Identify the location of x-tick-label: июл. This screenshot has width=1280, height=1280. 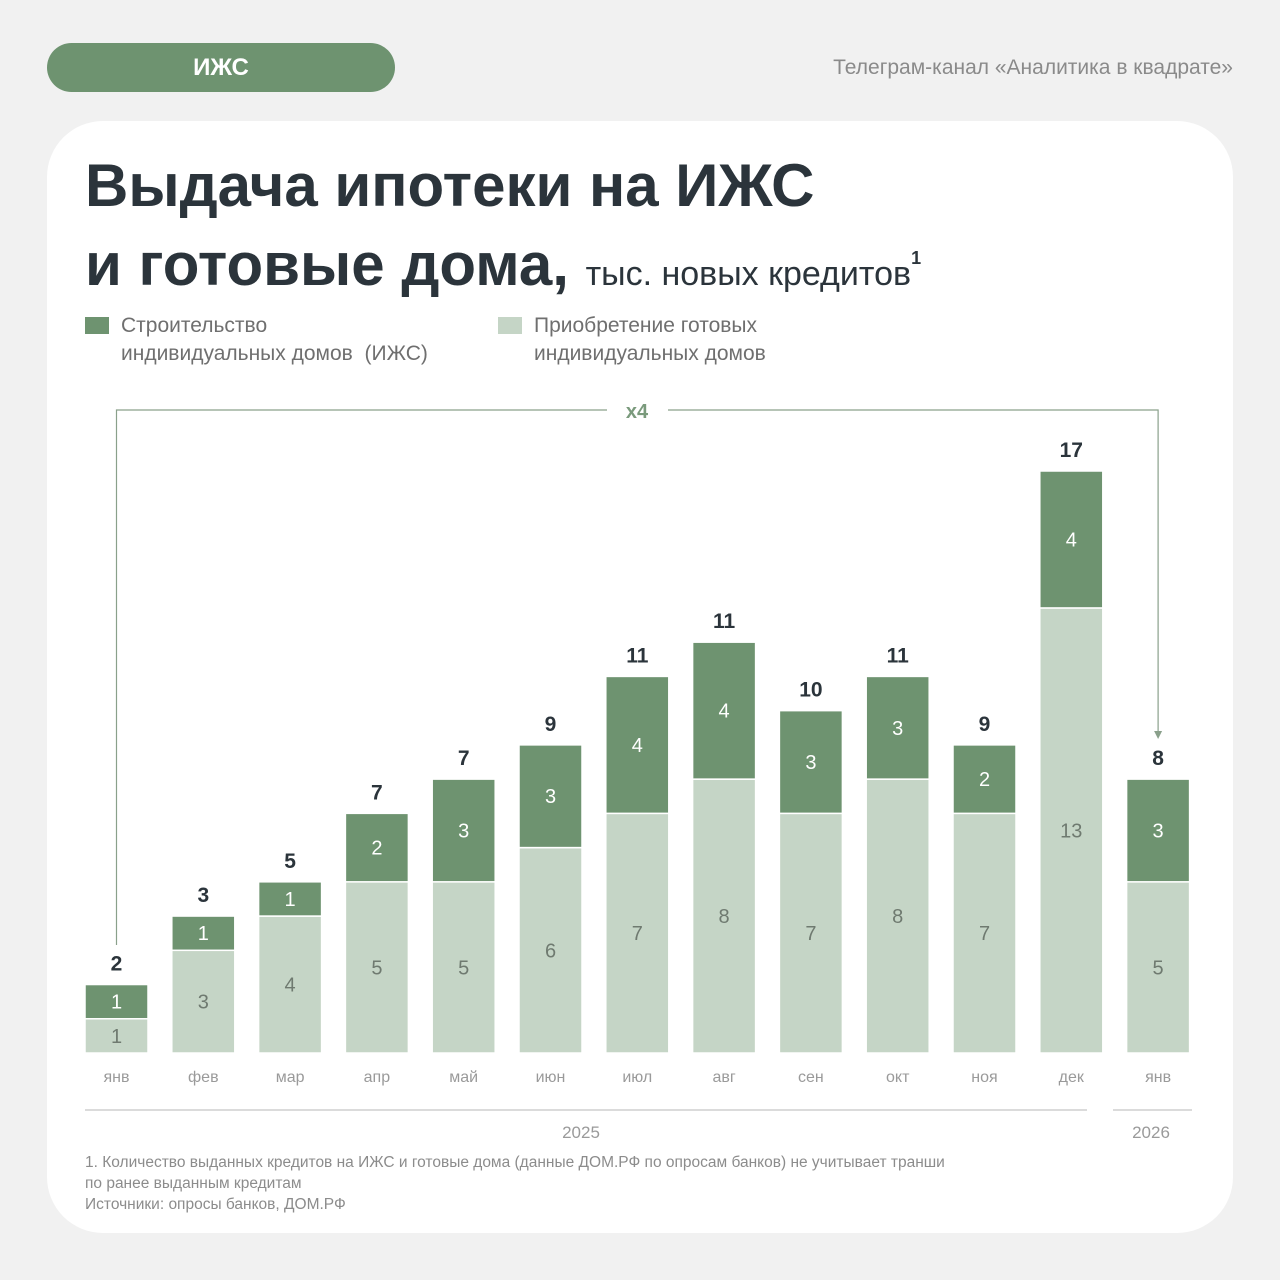
(637, 1077).